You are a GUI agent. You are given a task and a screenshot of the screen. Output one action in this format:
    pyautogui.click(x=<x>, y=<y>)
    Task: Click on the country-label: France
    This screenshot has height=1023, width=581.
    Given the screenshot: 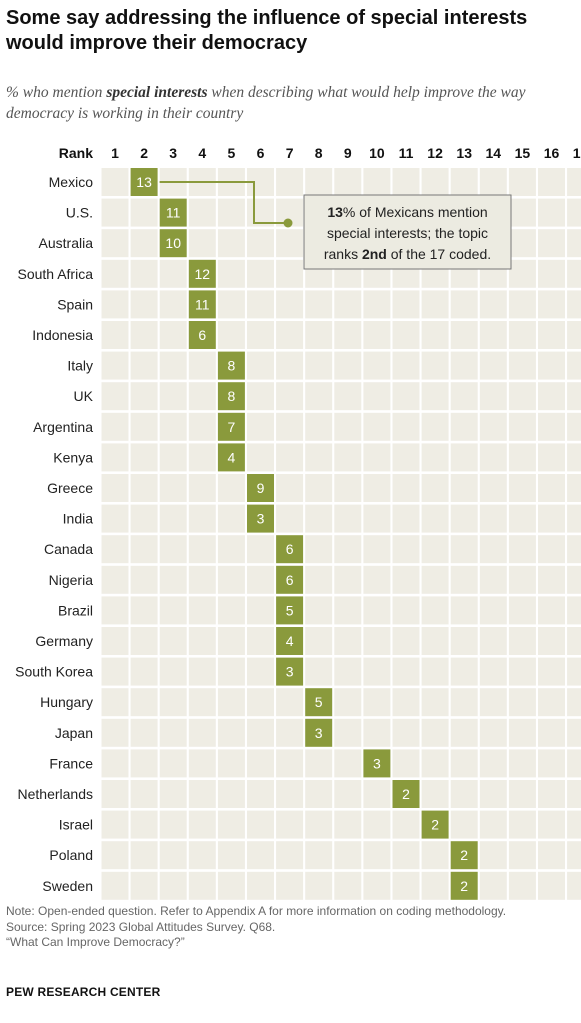 What is the action you would take?
    pyautogui.click(x=71, y=763)
    